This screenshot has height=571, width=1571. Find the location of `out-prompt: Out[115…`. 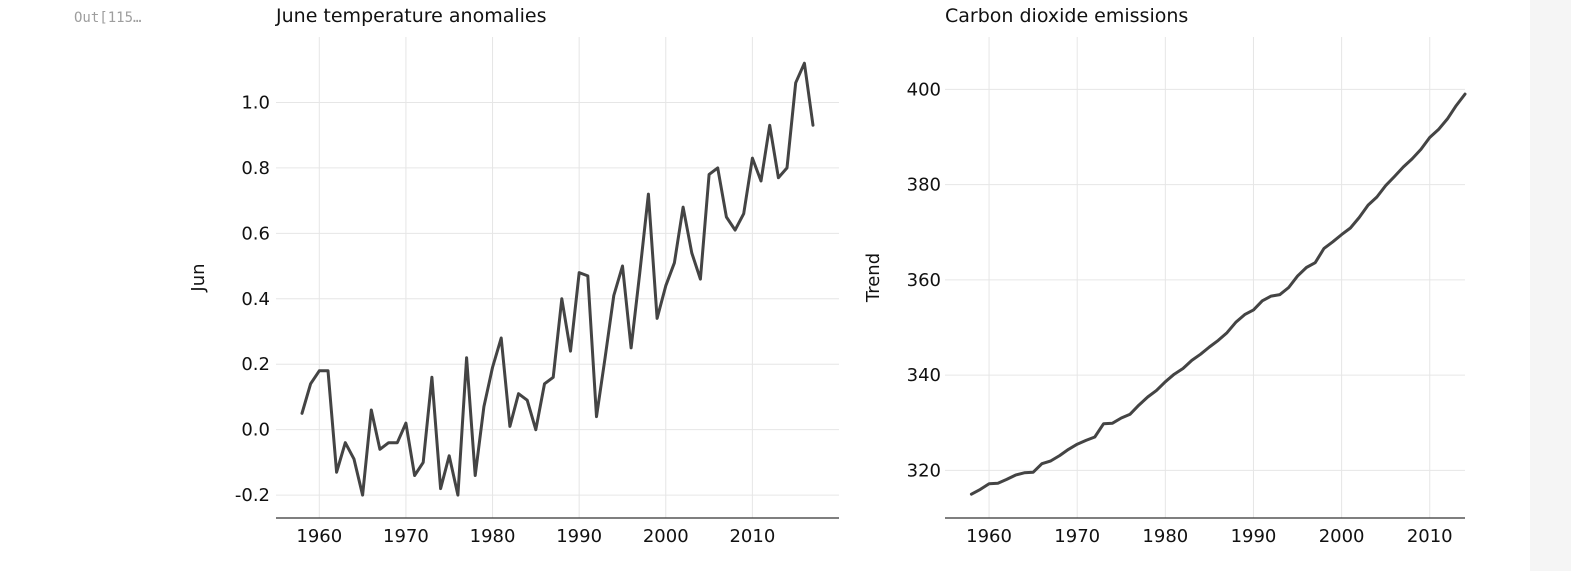

out-prompt: Out[115… is located at coordinates (108, 18).